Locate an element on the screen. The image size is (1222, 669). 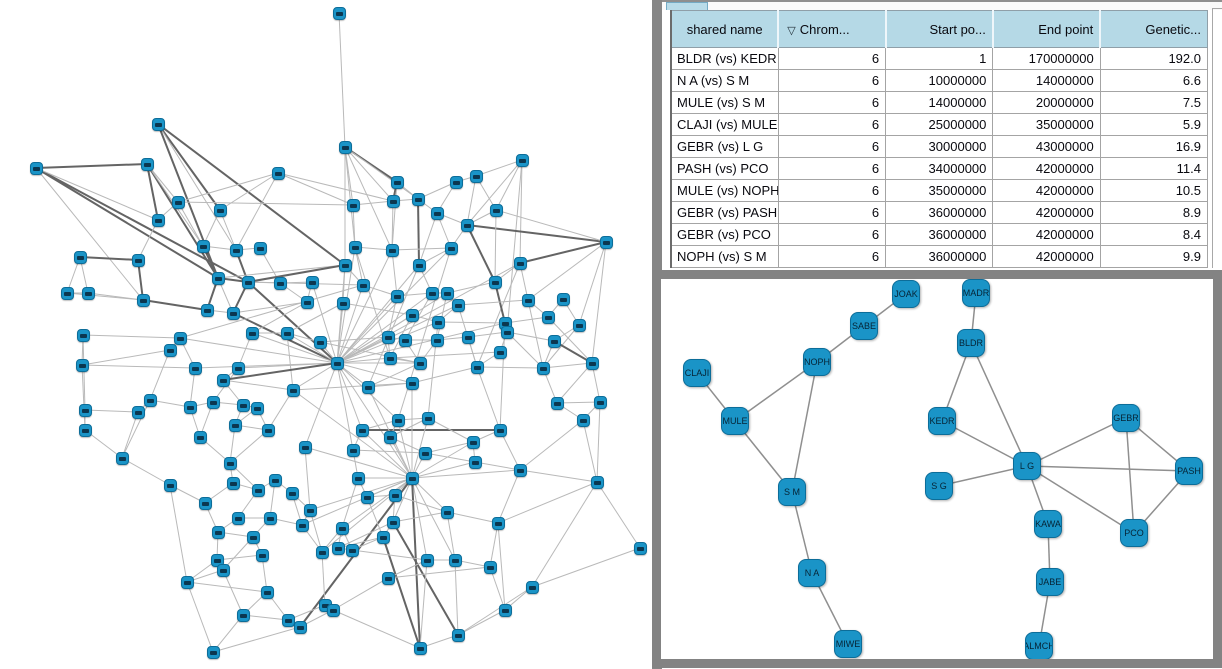
column-header-end-point: End point is located at coordinates (1046, 29).